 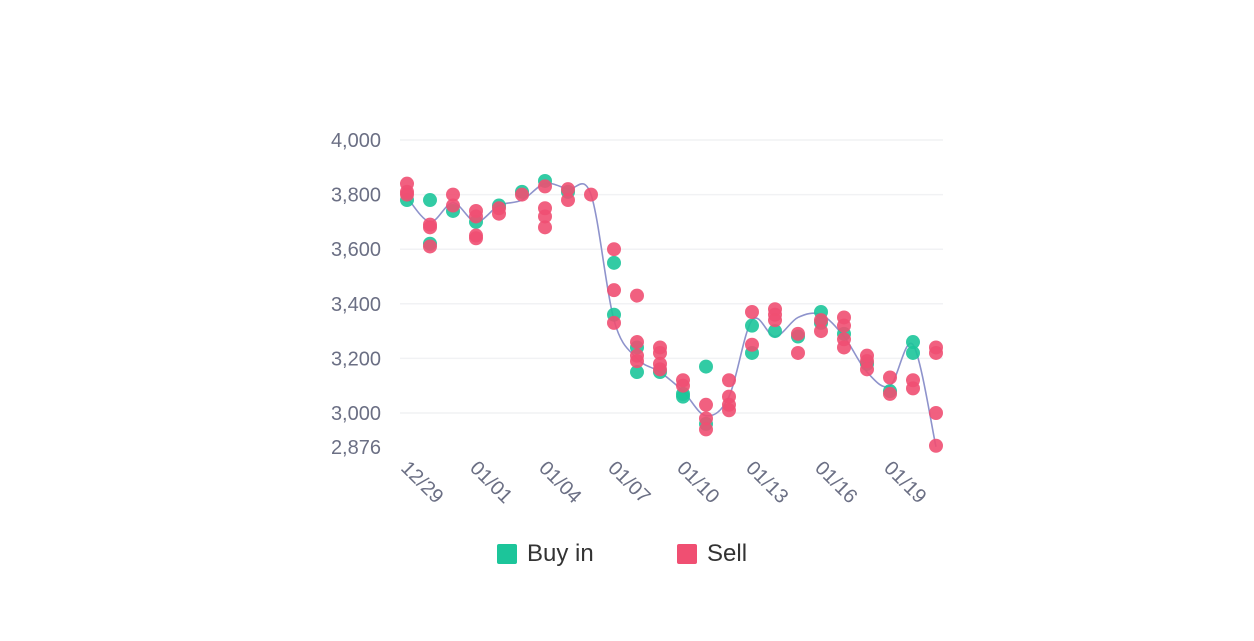 What do you see at coordinates (356, 359) in the screenshot?
I see `y-tick-label: 3,200` at bounding box center [356, 359].